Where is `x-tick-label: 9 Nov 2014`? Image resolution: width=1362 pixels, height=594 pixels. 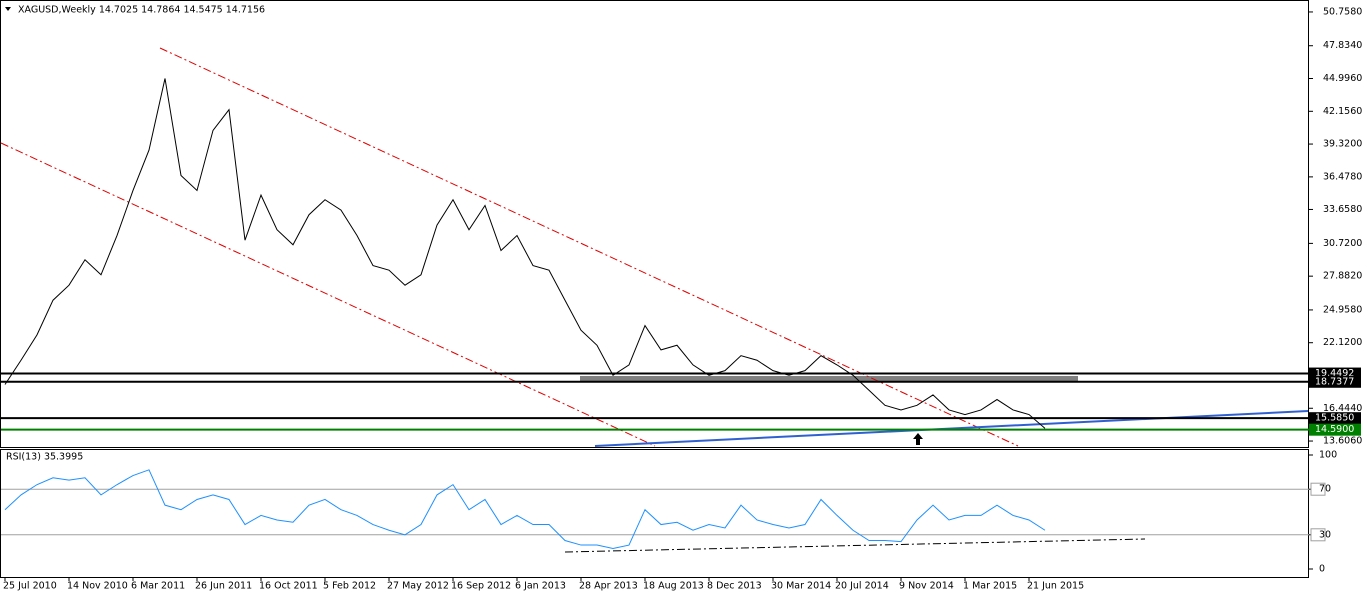
x-tick-label: 9 Nov 2014 is located at coordinates (926, 586).